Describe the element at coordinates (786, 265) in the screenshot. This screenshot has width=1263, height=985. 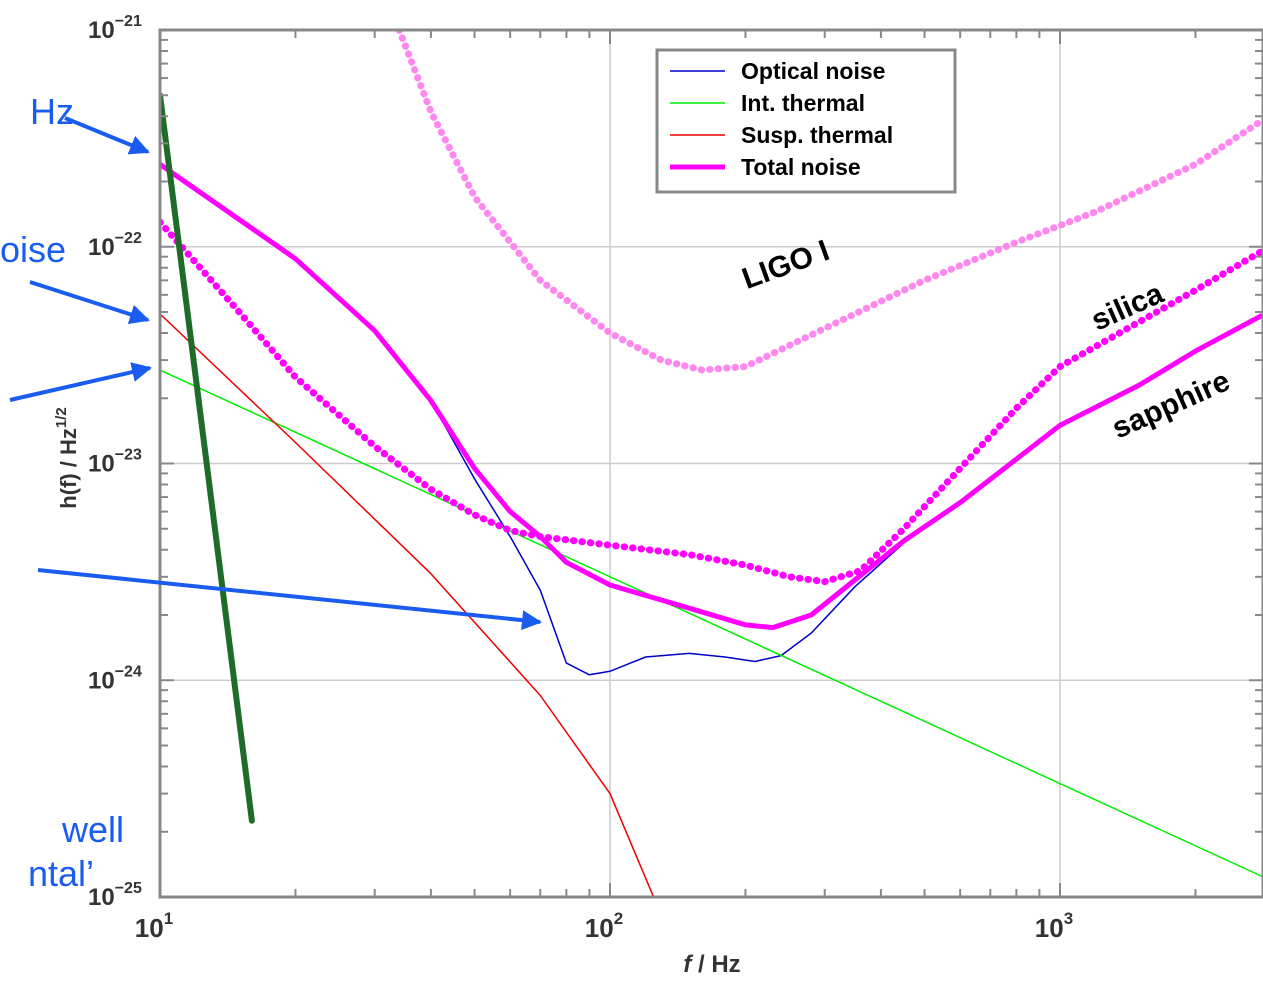
I see `curve-label: LIGO I` at that location.